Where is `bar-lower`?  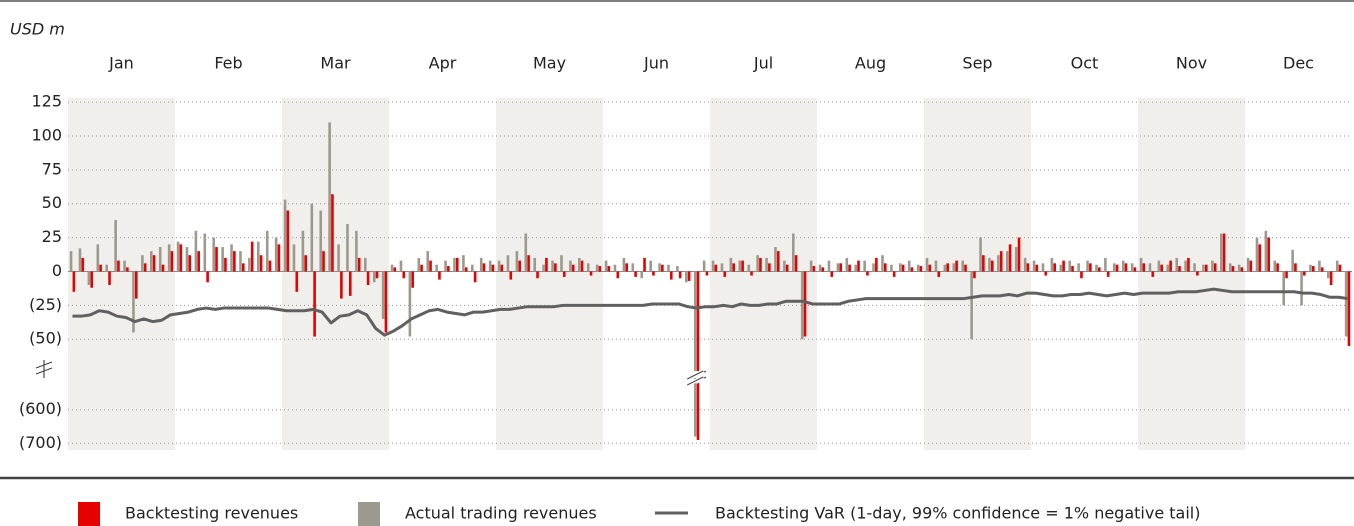
bar-lower is located at coordinates (695, 407).